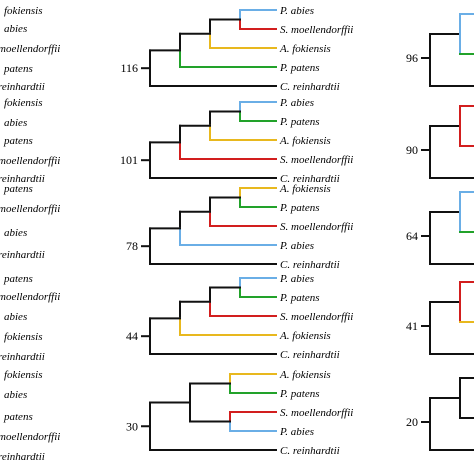  What do you see at coordinates (412, 150) in the screenshot?
I see `tree-count-label: 90` at bounding box center [412, 150].